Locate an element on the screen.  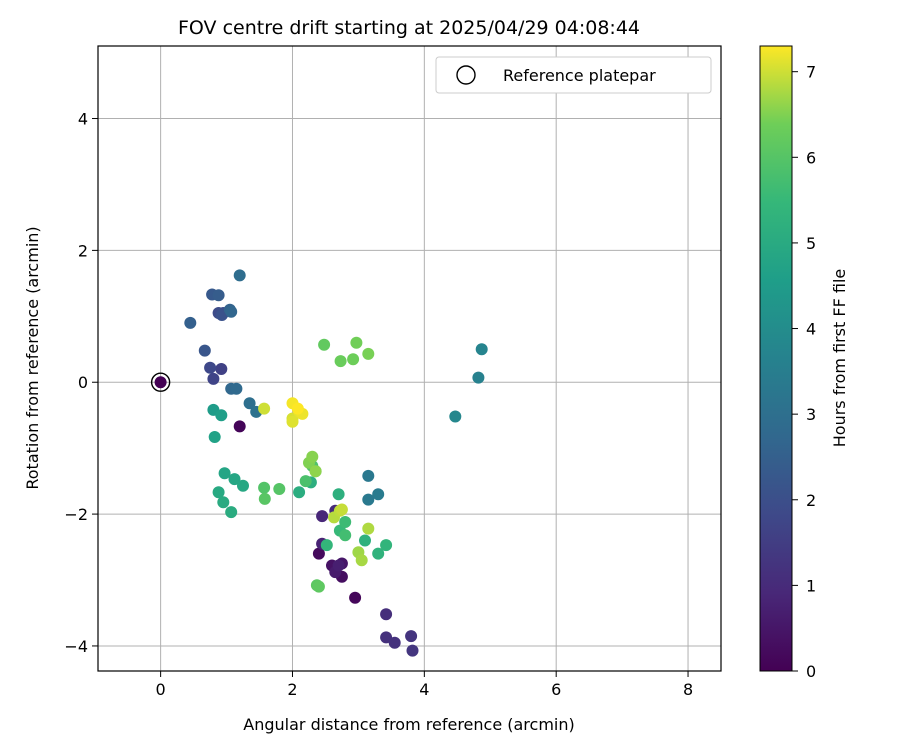
y-tick-label: 2 is located at coordinates (83, 250).